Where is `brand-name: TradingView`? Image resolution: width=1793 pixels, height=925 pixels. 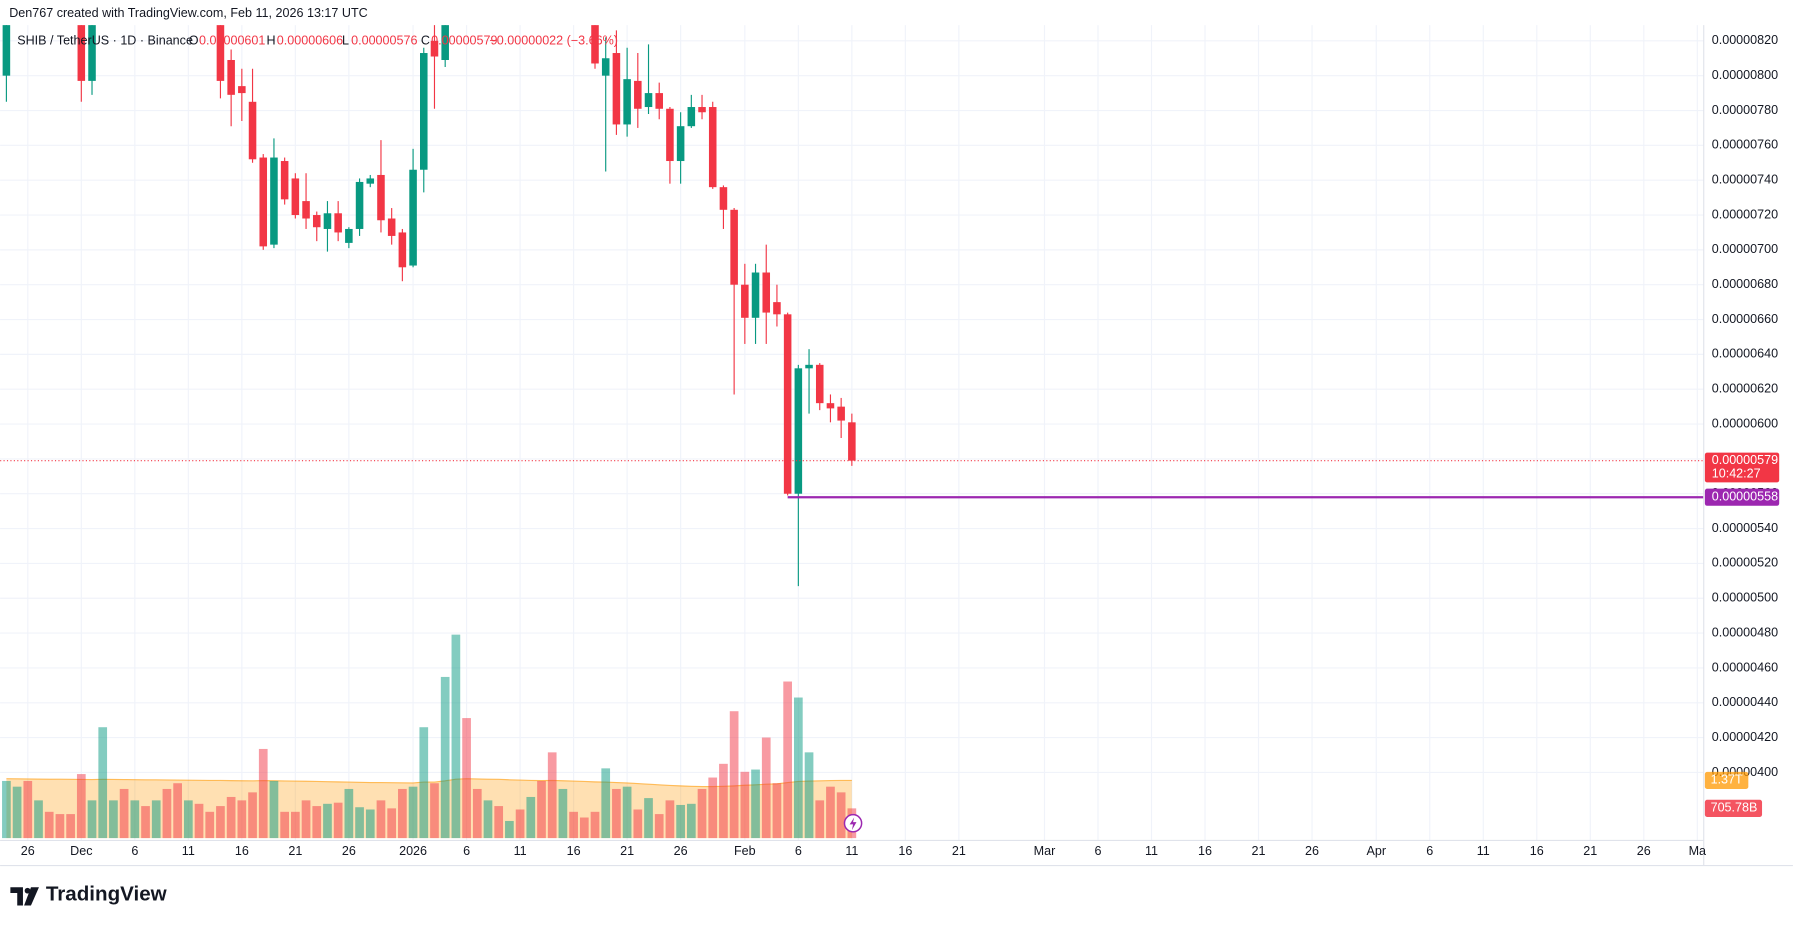
brand-name: TradingView is located at coordinates (107, 894).